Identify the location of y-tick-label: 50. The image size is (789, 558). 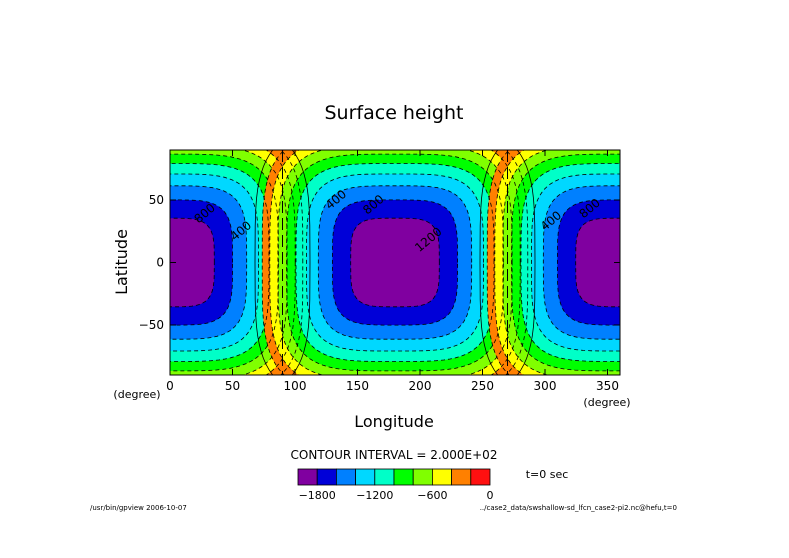
(156, 200).